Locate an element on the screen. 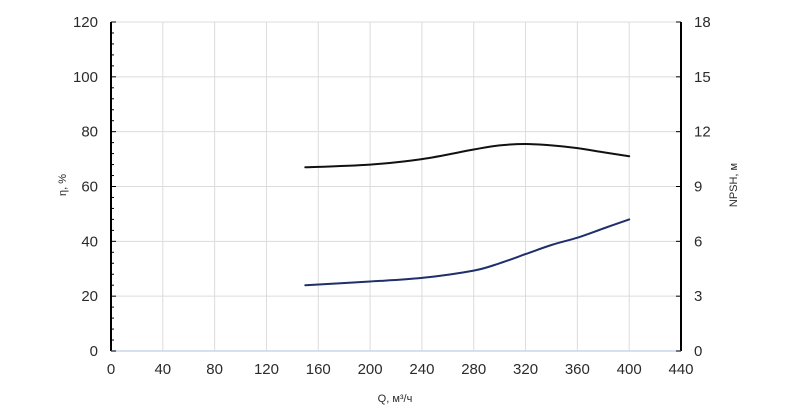 The height and width of the screenshot is (408, 800). x-axis-title: Q, м³/ч is located at coordinates (395, 399).